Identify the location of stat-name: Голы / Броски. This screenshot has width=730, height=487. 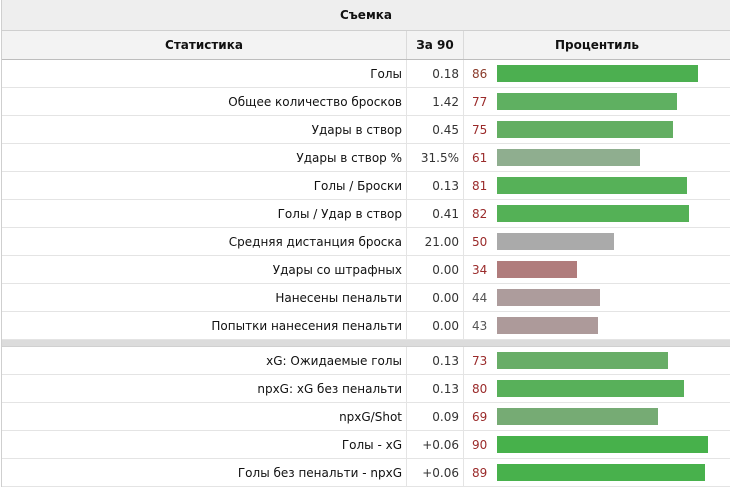
(204, 185).